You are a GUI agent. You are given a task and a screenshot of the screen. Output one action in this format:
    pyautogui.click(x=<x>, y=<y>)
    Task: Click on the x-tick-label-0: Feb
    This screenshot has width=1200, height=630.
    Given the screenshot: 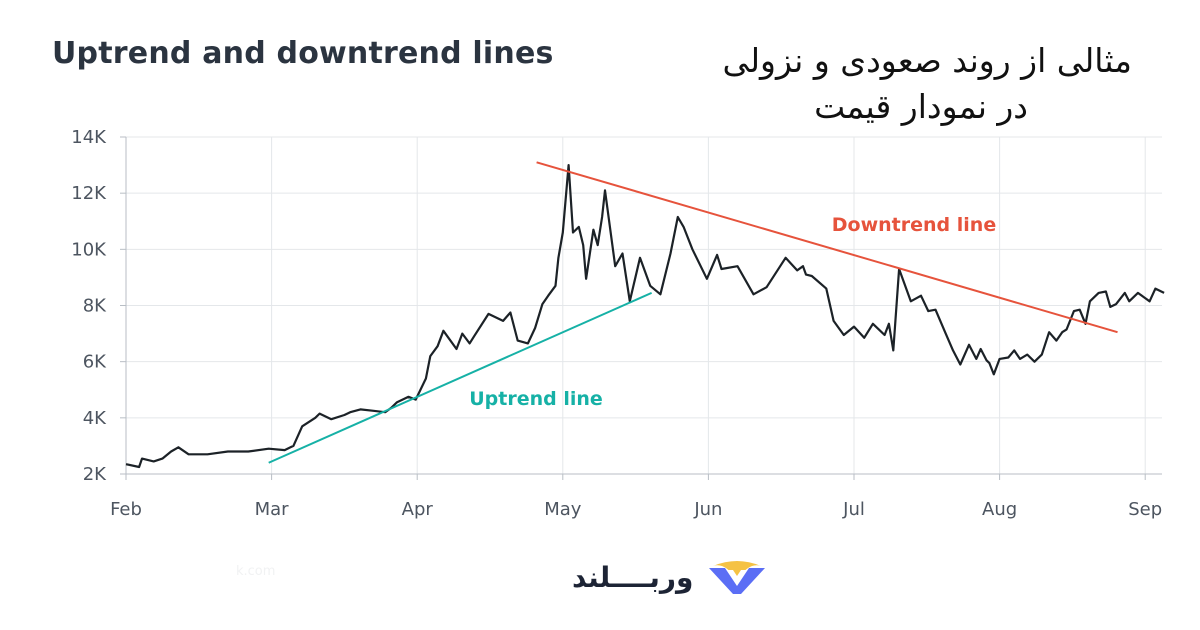 What is the action you would take?
    pyautogui.click(x=126, y=509)
    